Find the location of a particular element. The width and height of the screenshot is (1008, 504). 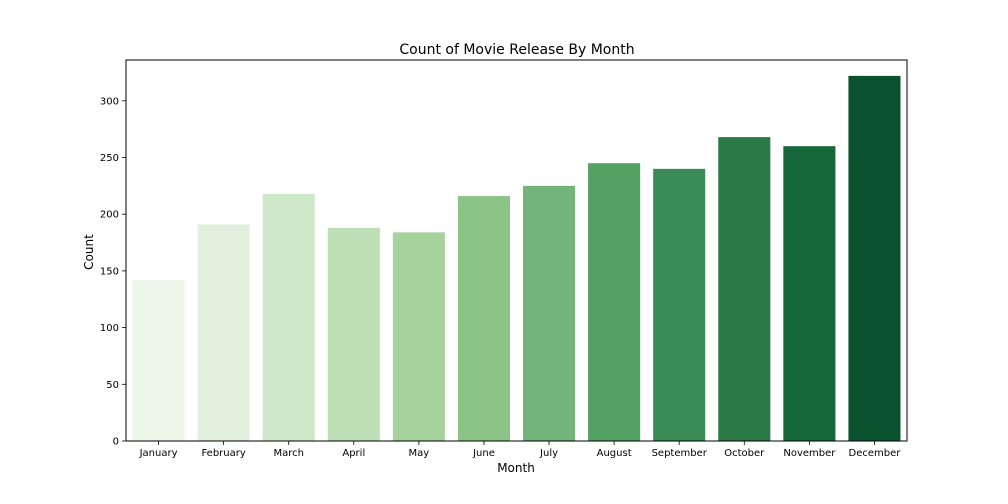

x-tick-label: November is located at coordinates (809, 453).